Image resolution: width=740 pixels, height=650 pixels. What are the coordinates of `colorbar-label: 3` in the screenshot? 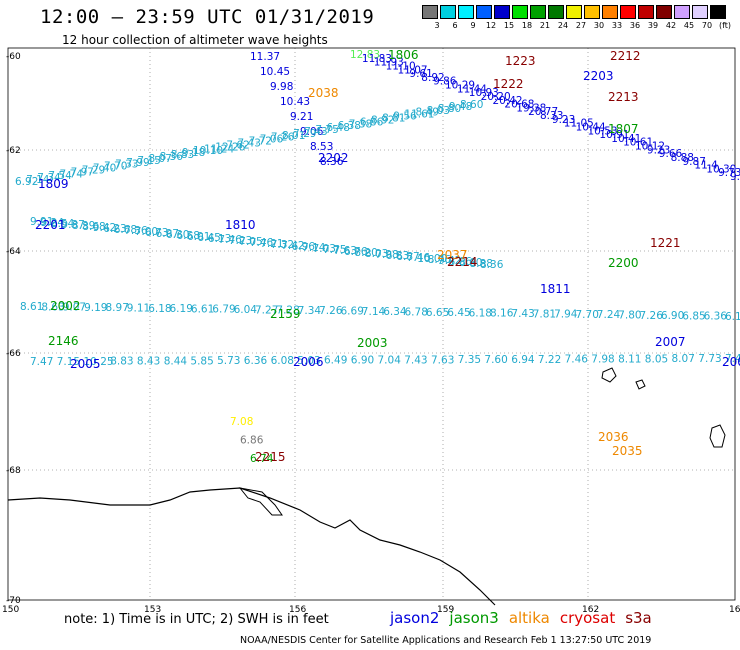 It's located at (437, 25).